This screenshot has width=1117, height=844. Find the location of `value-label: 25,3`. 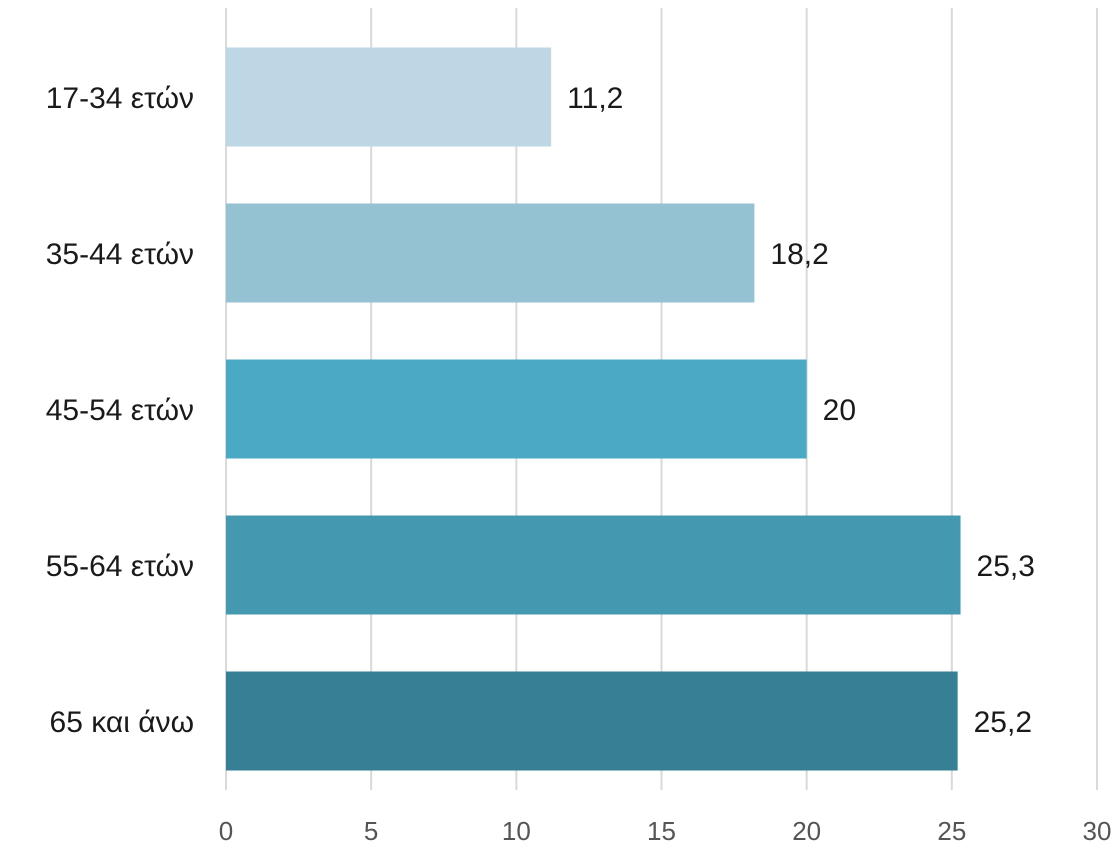

value-label: 25,3 is located at coordinates (1006, 566).